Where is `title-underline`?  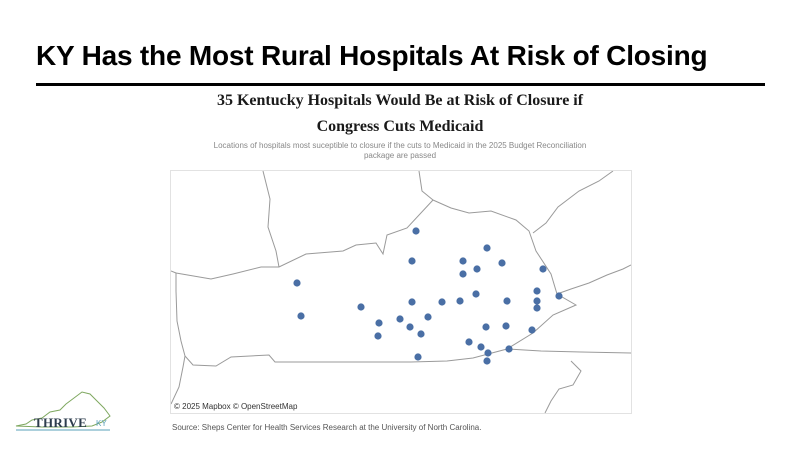
title-underline is located at coordinates (400, 84).